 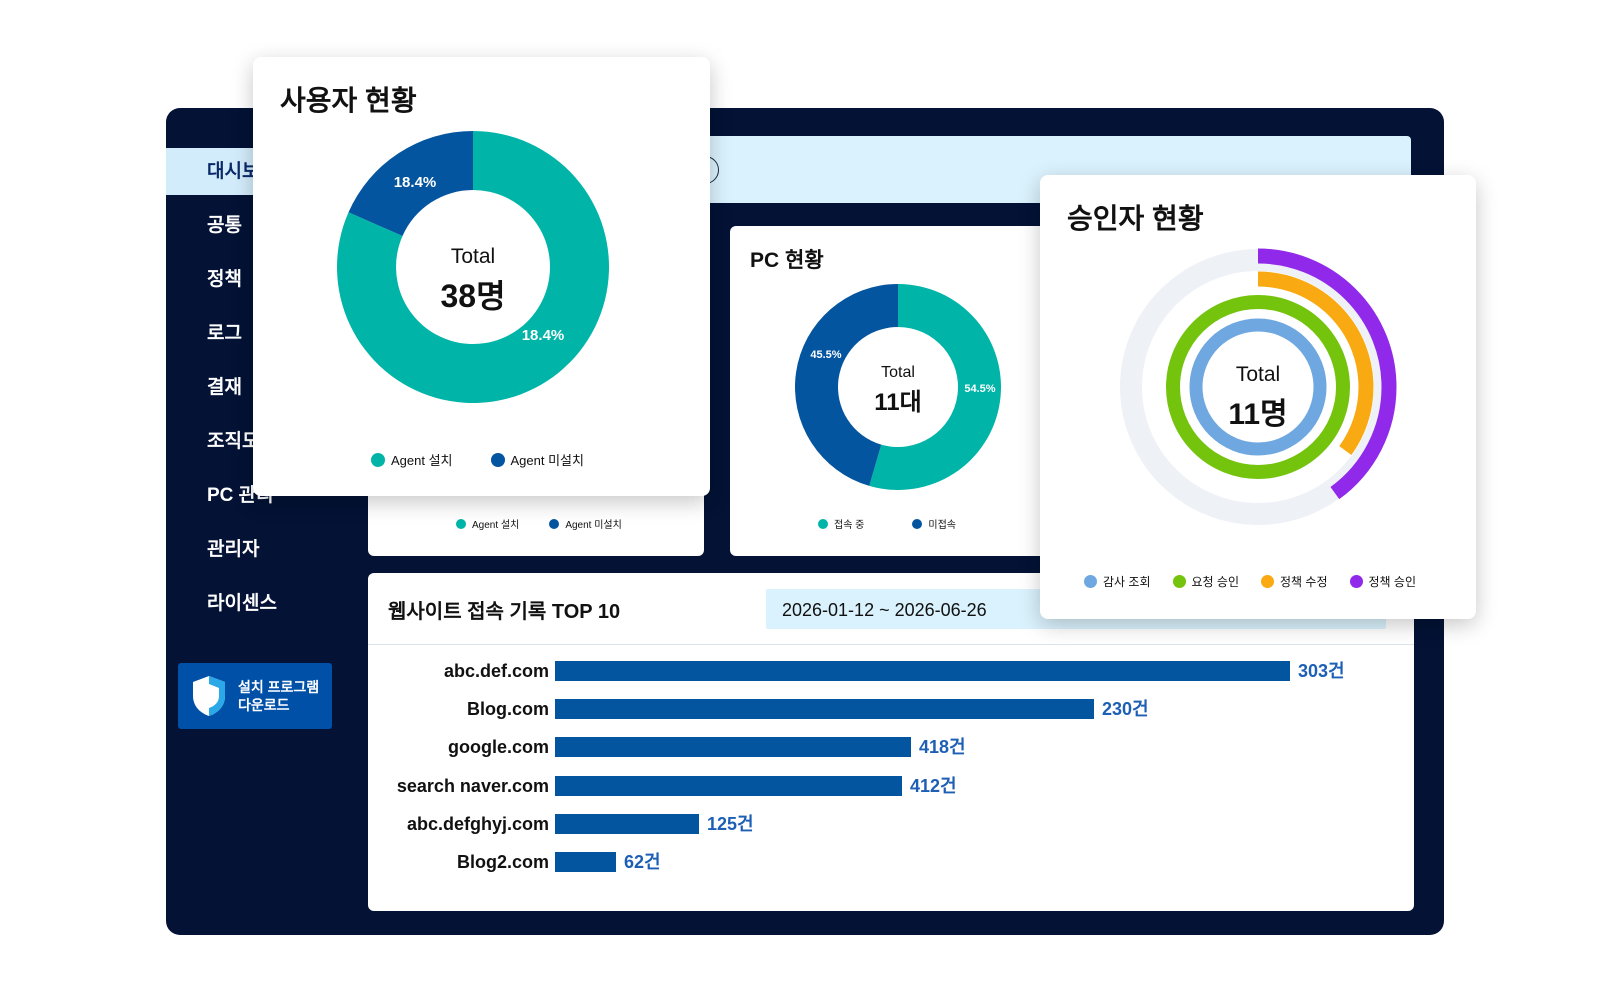 What do you see at coordinates (891, 862) in the screenshot?
I see `bar-row: Blog2.com 62건` at bounding box center [891, 862].